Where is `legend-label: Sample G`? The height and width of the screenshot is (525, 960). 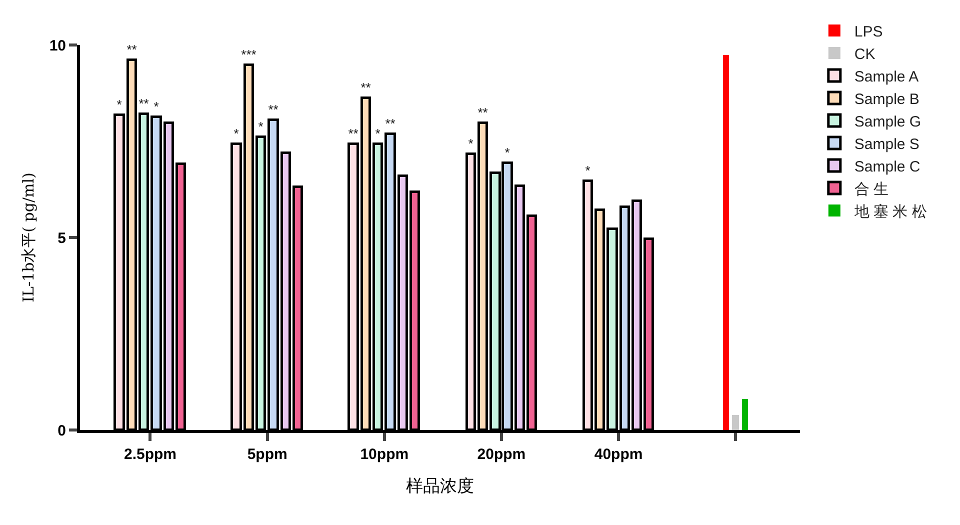
legend-label: Sample G is located at coordinates (888, 121).